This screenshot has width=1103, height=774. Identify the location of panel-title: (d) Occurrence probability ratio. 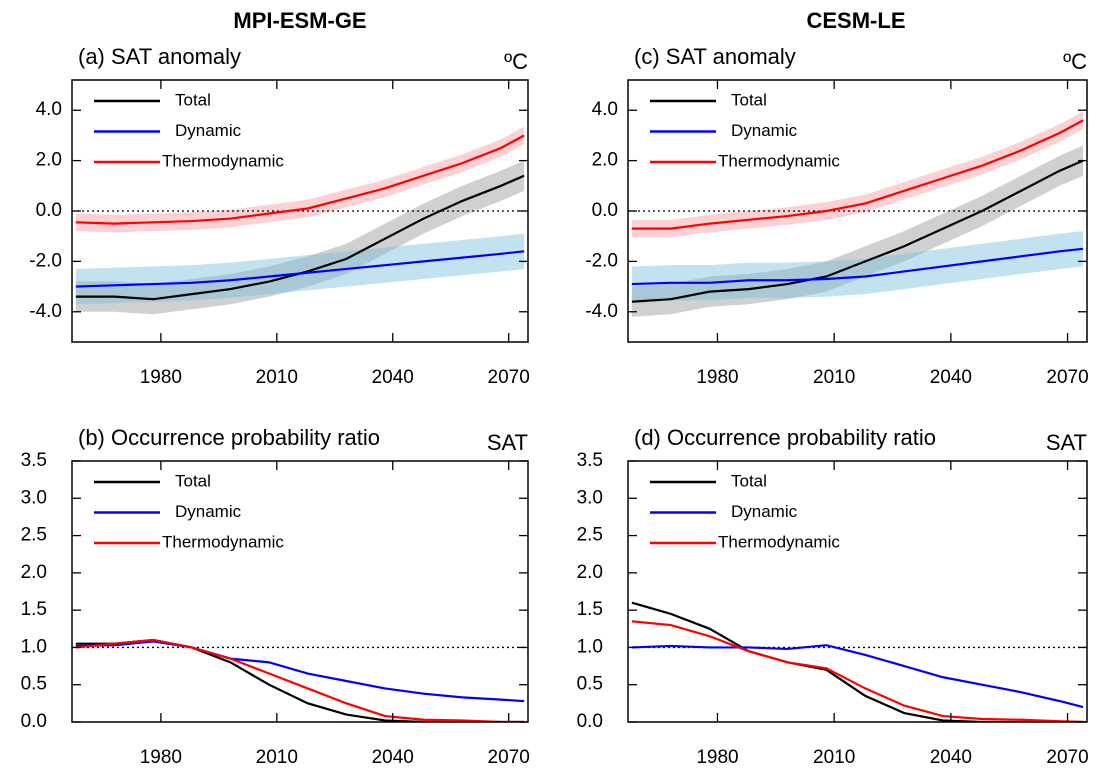
(785, 437).